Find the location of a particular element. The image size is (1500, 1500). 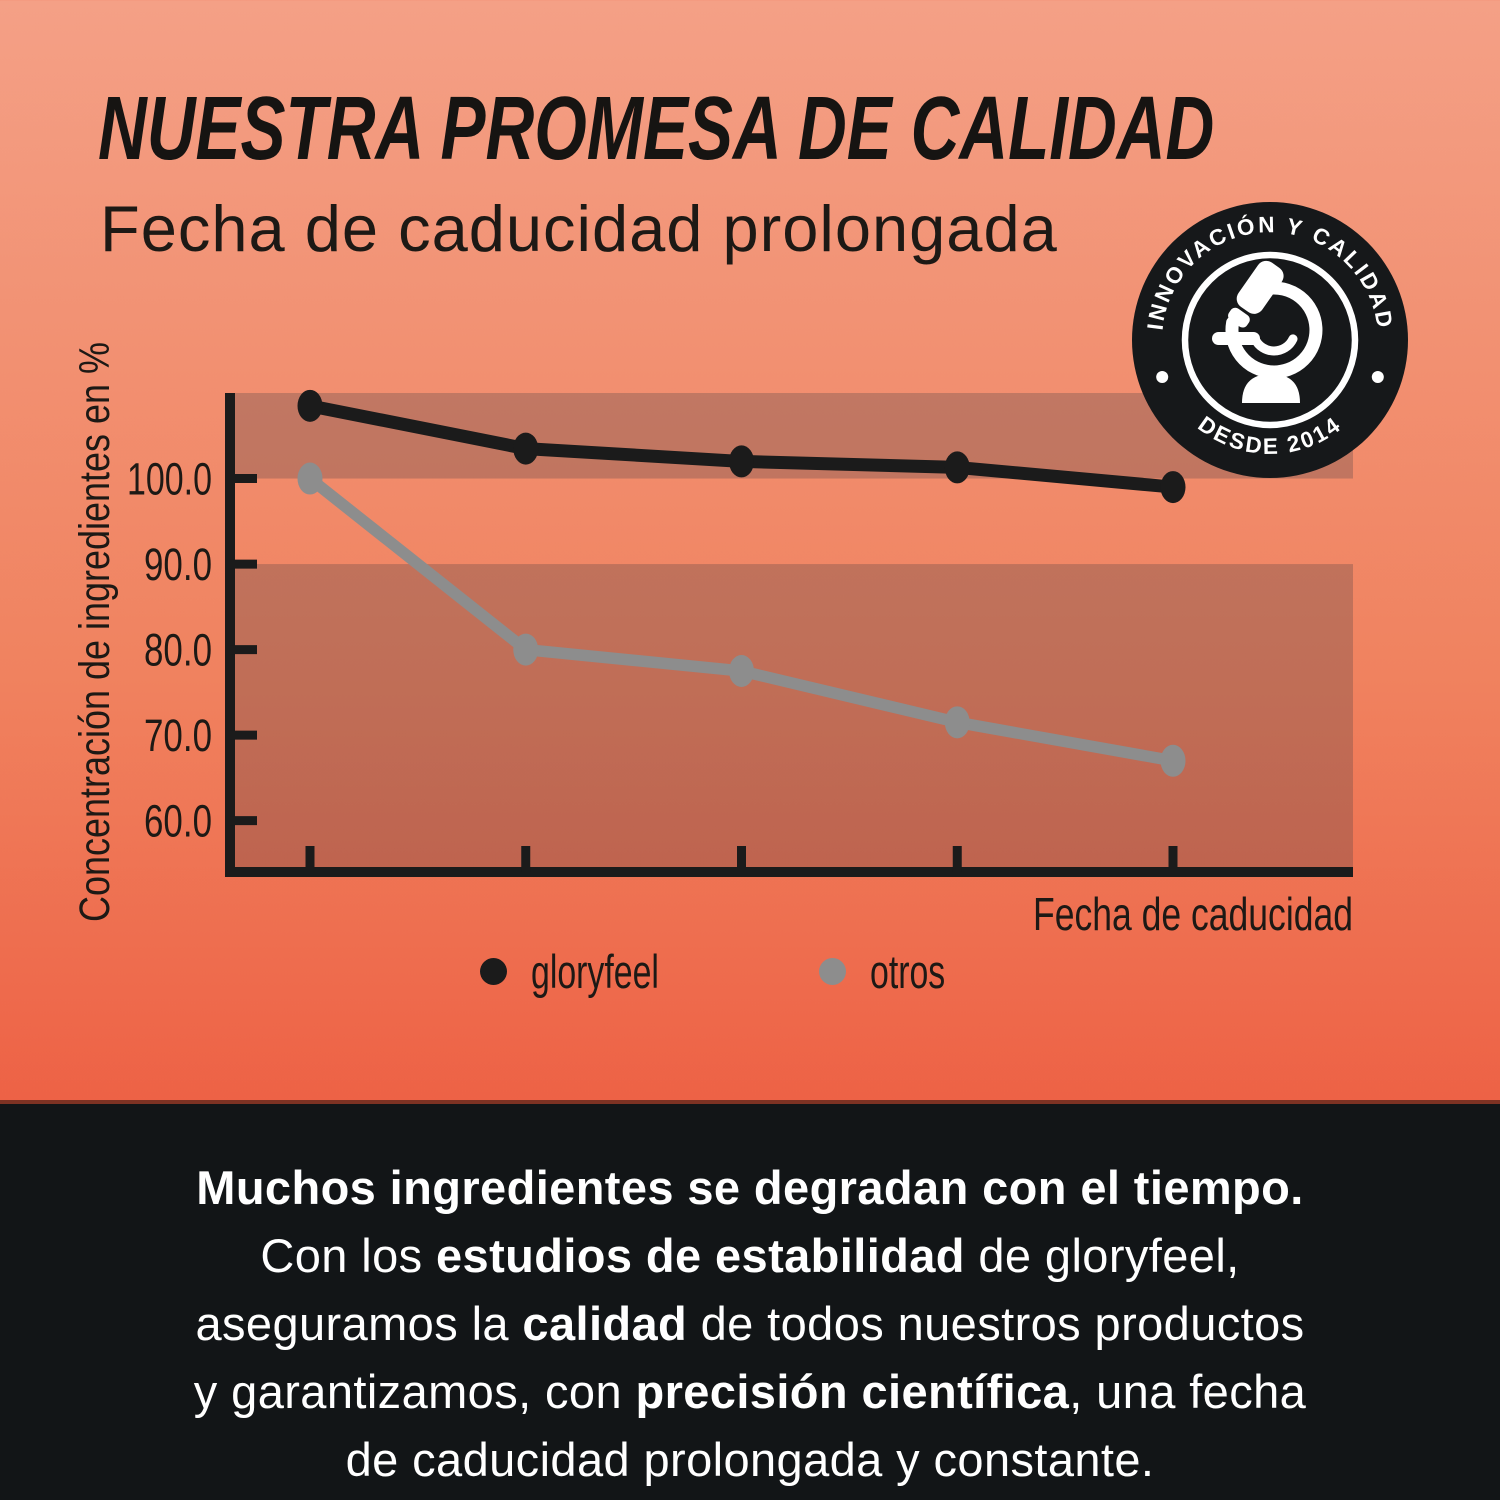

y-axis-label: Concentración de ingredientes en % is located at coordinates (95, 632).